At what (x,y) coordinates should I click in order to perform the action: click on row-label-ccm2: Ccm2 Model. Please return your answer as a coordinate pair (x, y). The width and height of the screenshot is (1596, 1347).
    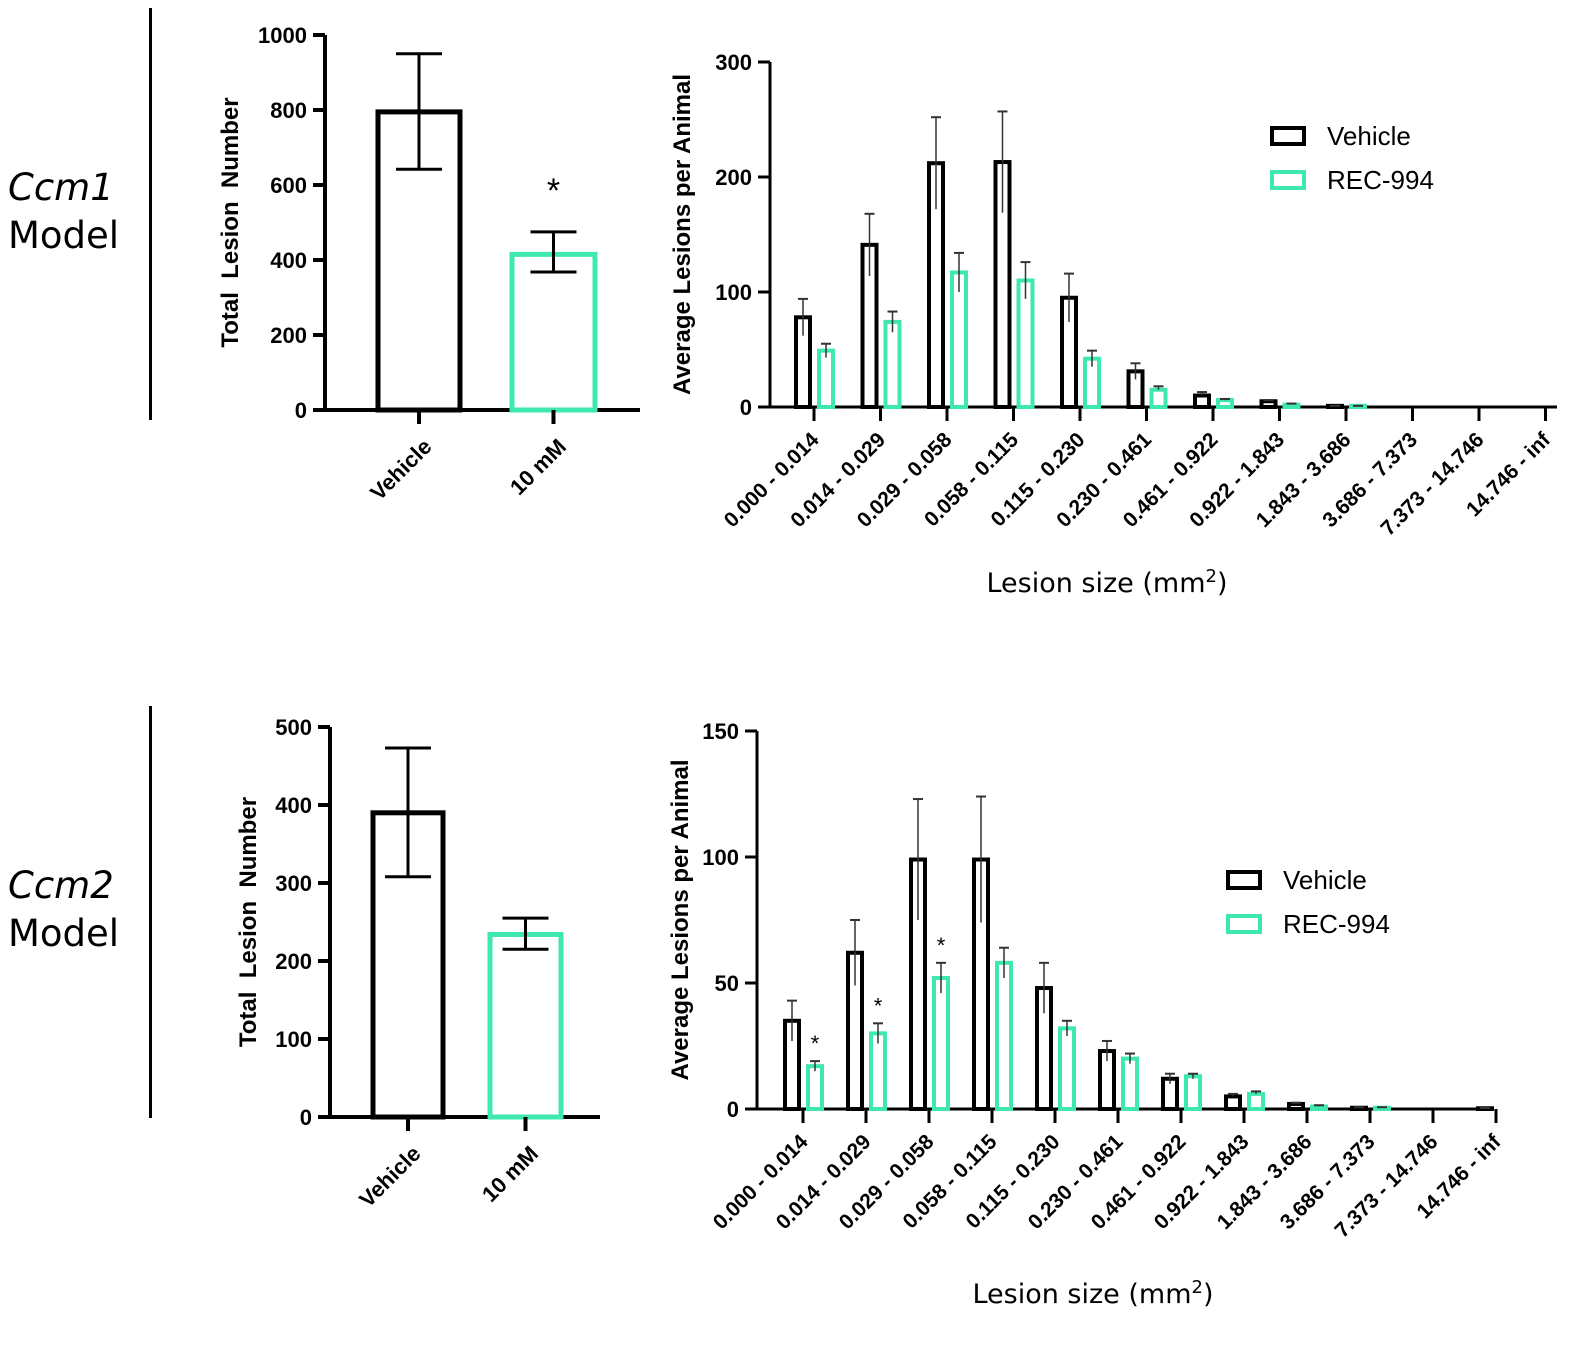
    Looking at the image, I should click on (63, 910).